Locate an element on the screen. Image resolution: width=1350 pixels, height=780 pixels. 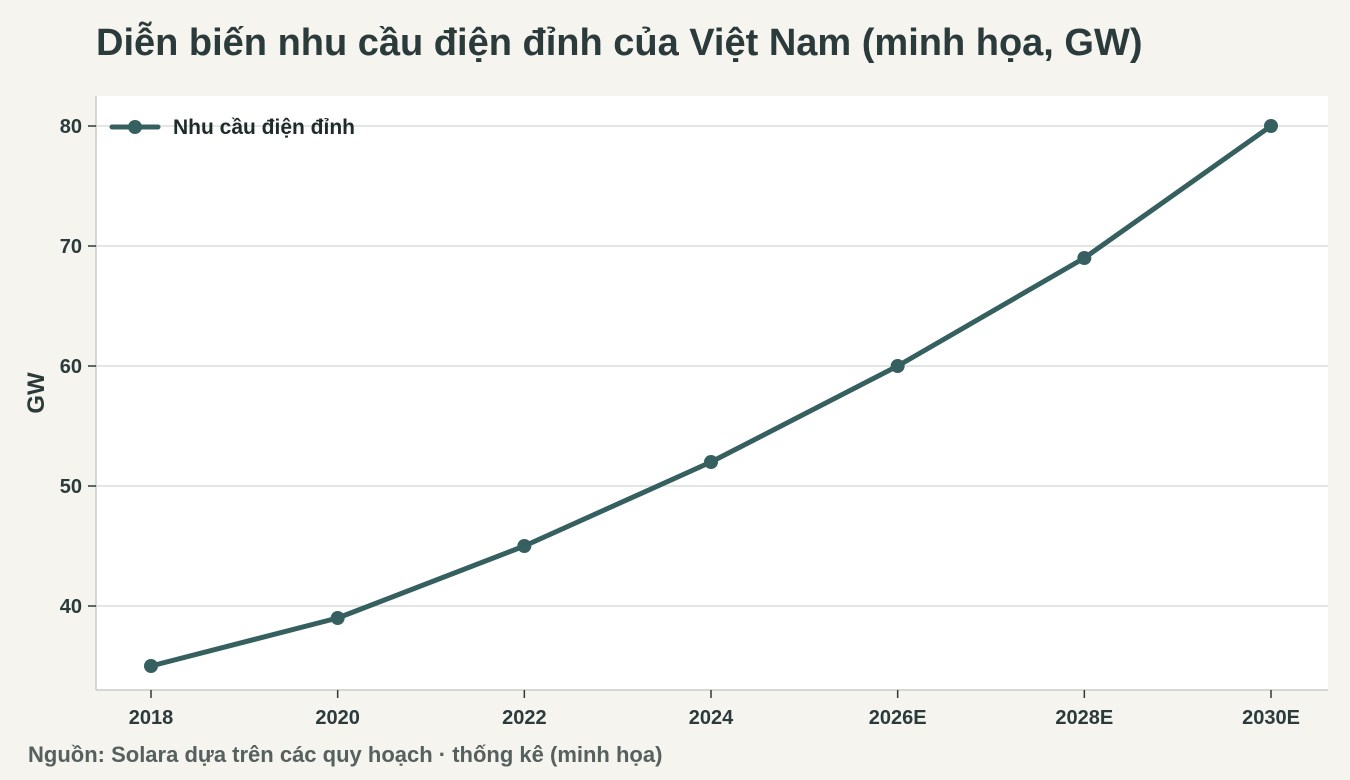
y-ticks: 40 50 60 70 80 is located at coordinates (78, 367).